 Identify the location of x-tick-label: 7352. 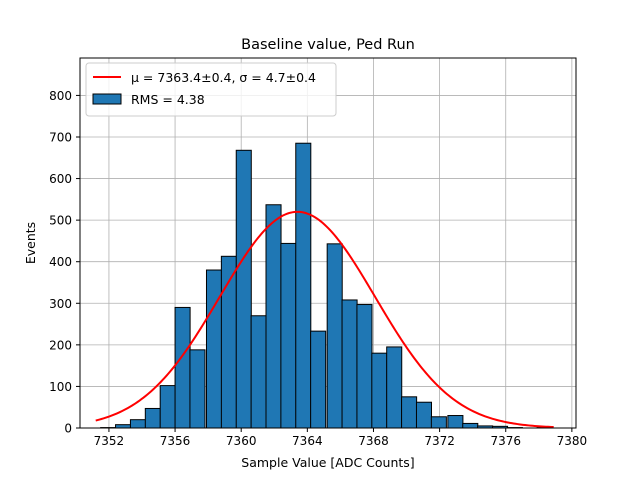
(109, 441).